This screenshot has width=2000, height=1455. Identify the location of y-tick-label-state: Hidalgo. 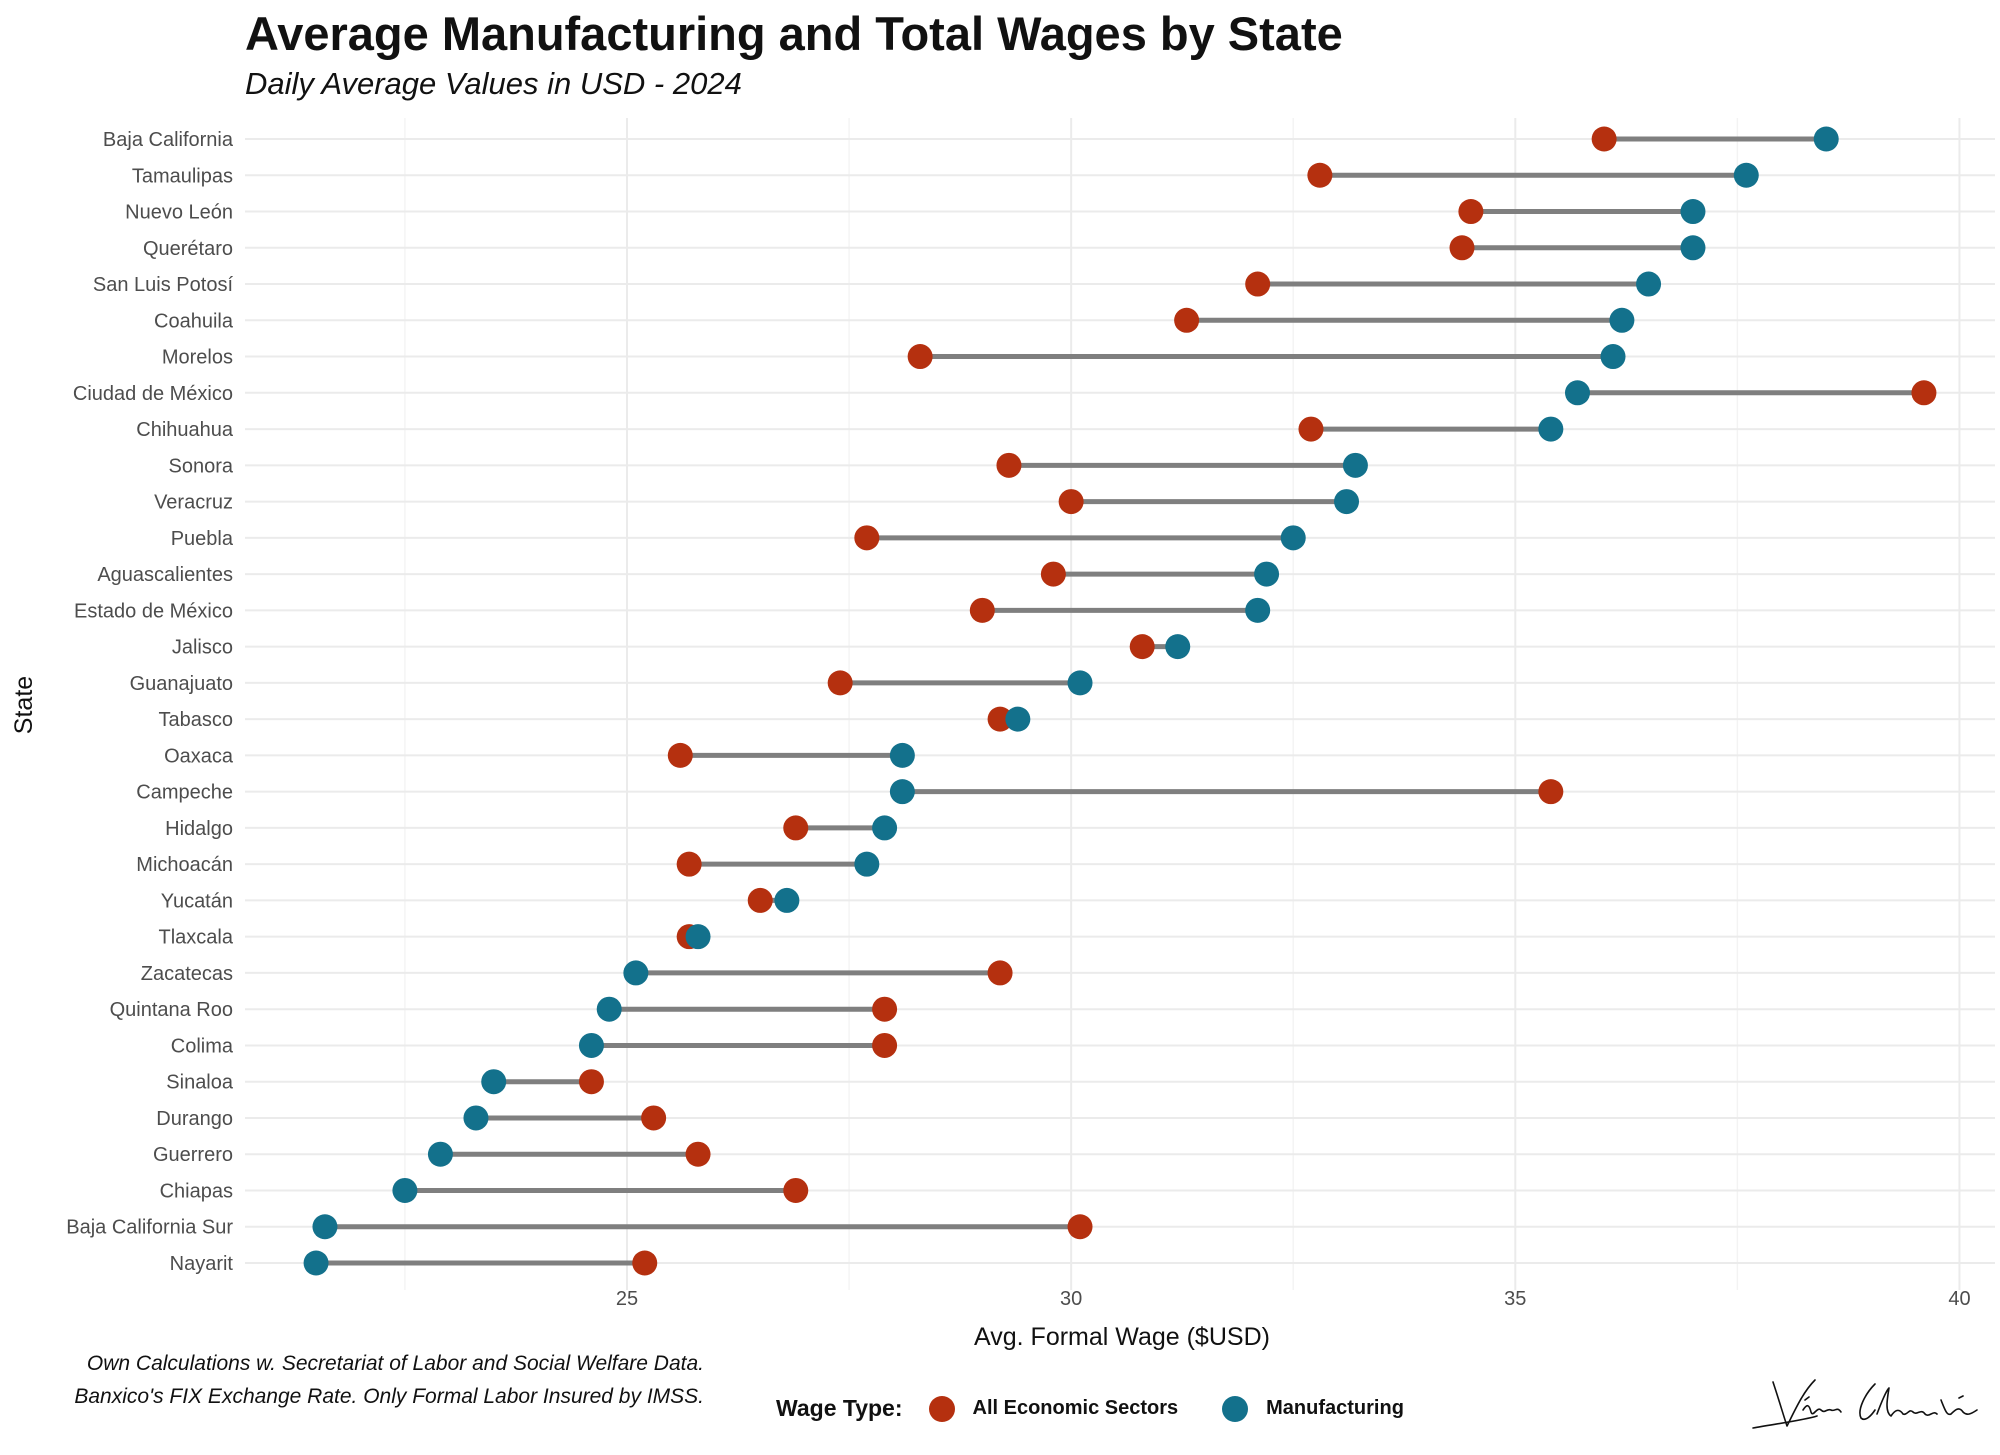
(199, 829).